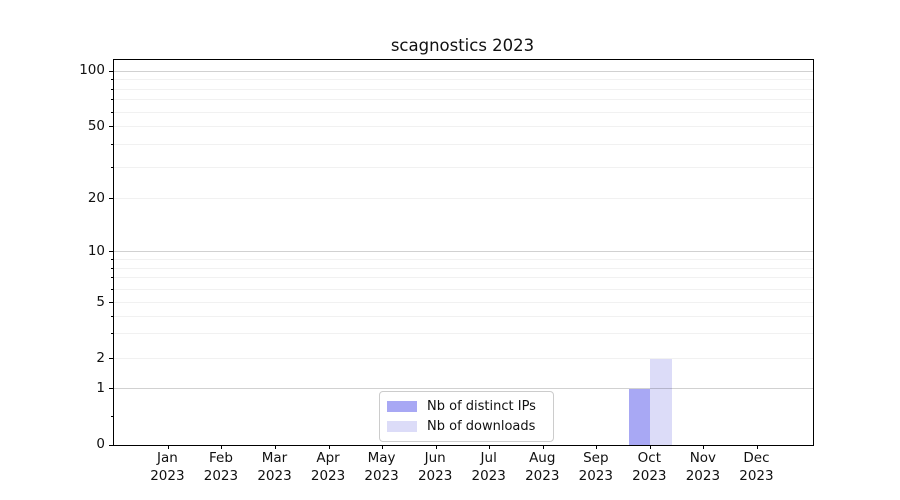 The image size is (900, 500). Describe the element at coordinates (96, 125) in the screenshot. I see `y-tick-label: 50` at that location.